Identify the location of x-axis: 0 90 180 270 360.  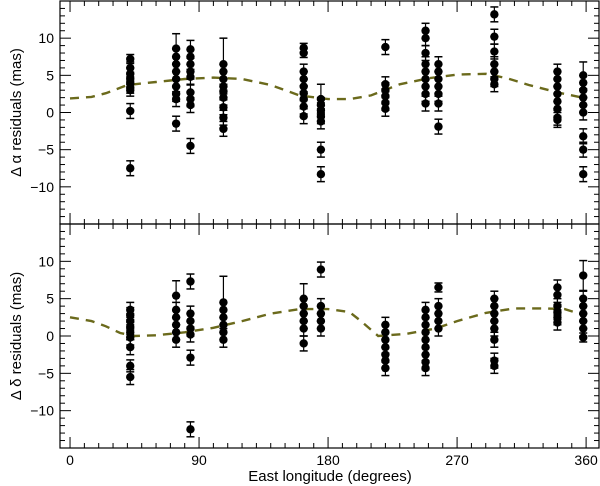
(332, 460).